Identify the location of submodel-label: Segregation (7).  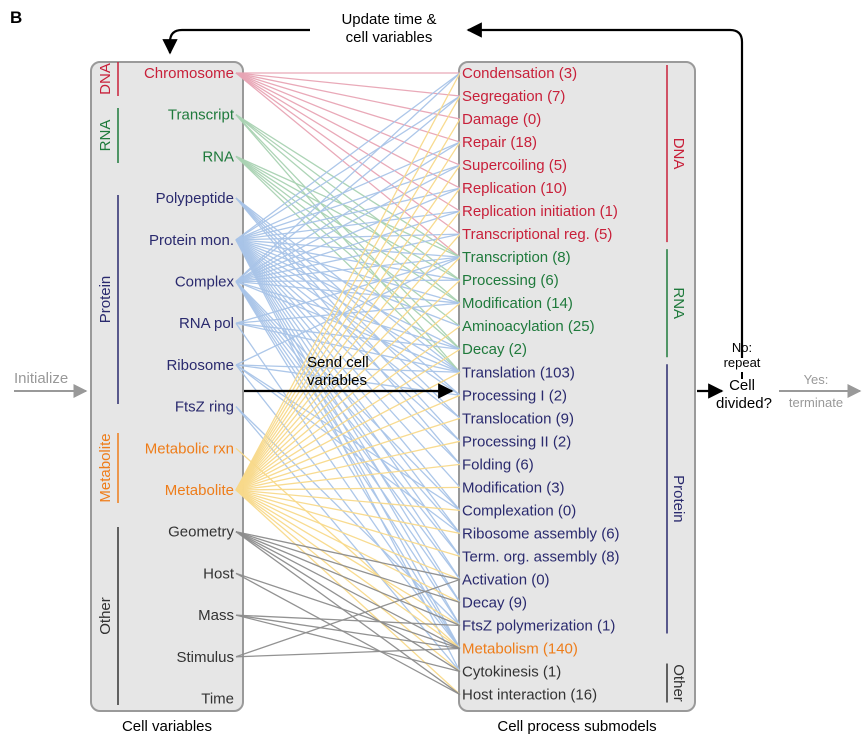
(513, 96).